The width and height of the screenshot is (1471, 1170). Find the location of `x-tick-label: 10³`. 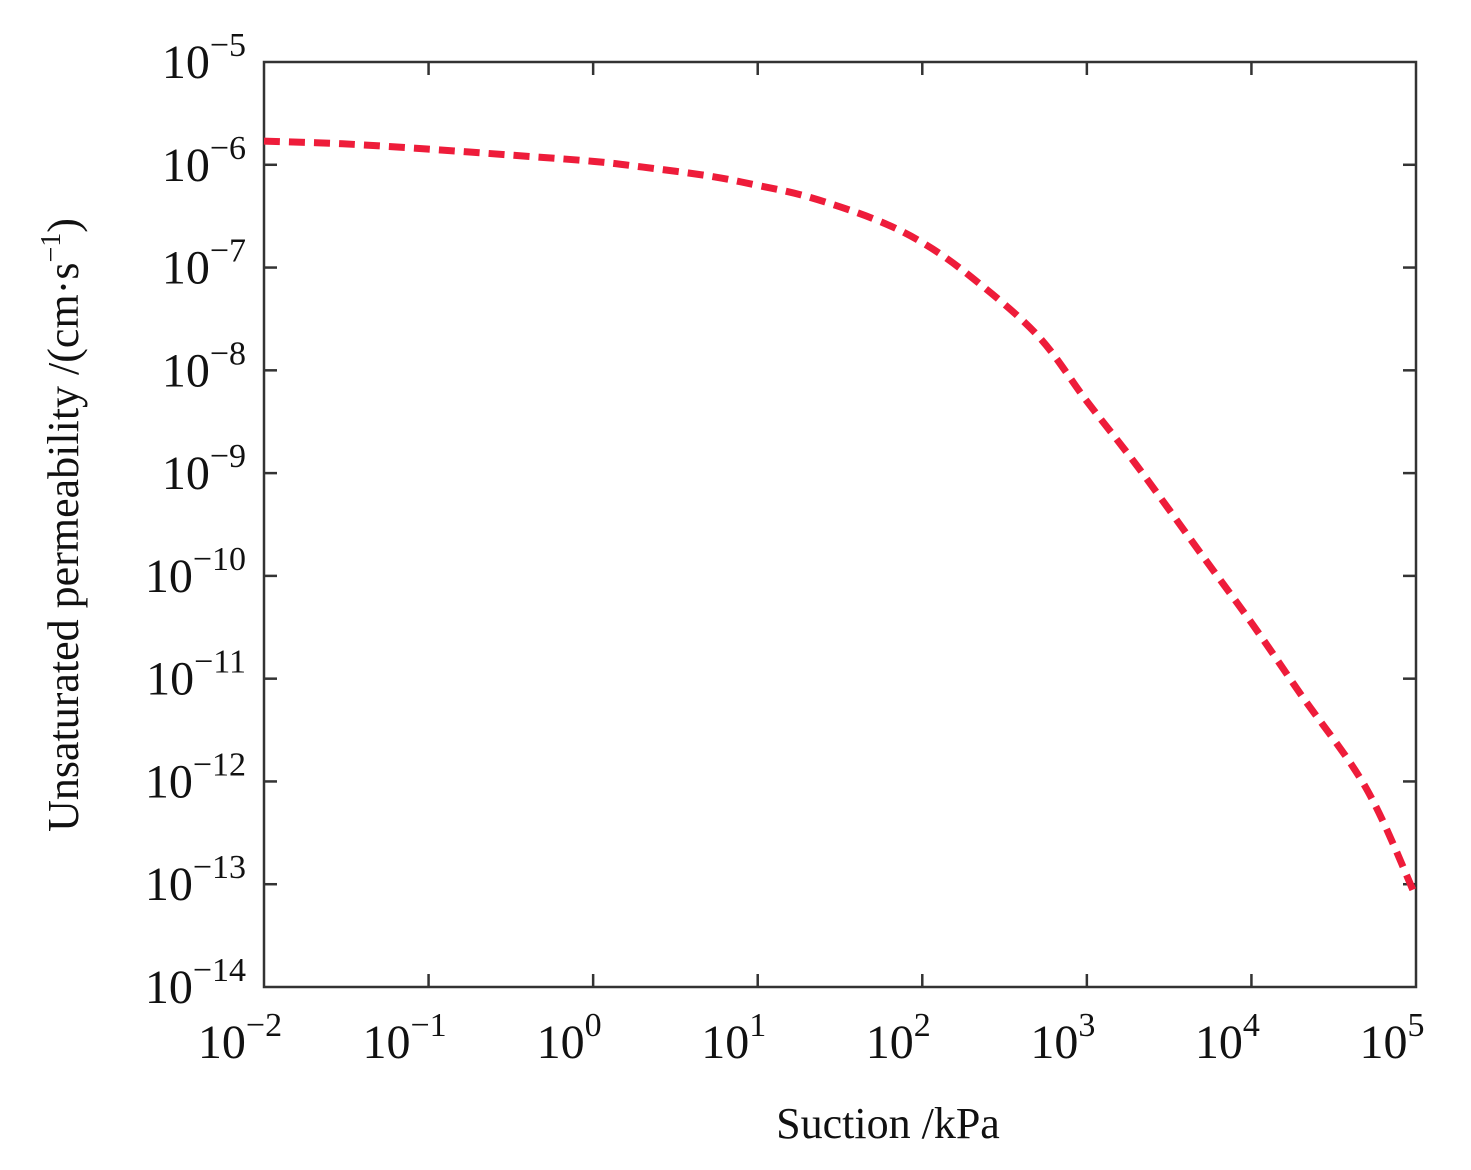

x-tick-label: 10³ is located at coordinates (1062, 1038).